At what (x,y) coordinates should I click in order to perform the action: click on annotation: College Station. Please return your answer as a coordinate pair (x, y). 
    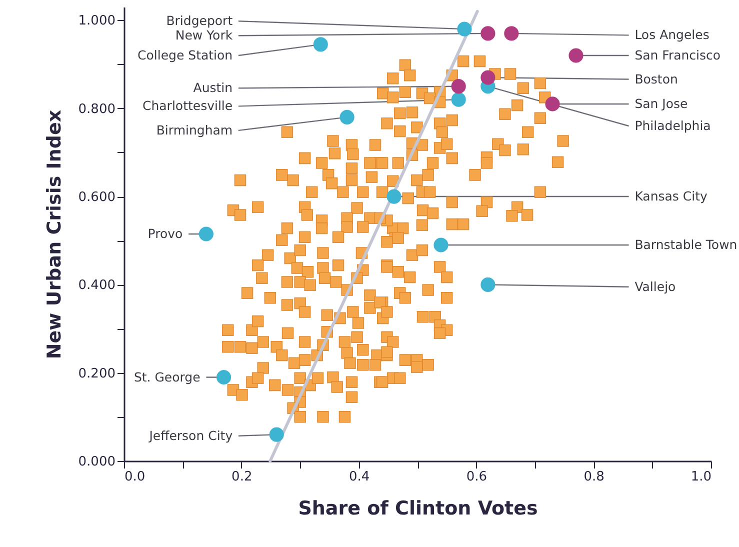
    Looking at the image, I should click on (185, 54).